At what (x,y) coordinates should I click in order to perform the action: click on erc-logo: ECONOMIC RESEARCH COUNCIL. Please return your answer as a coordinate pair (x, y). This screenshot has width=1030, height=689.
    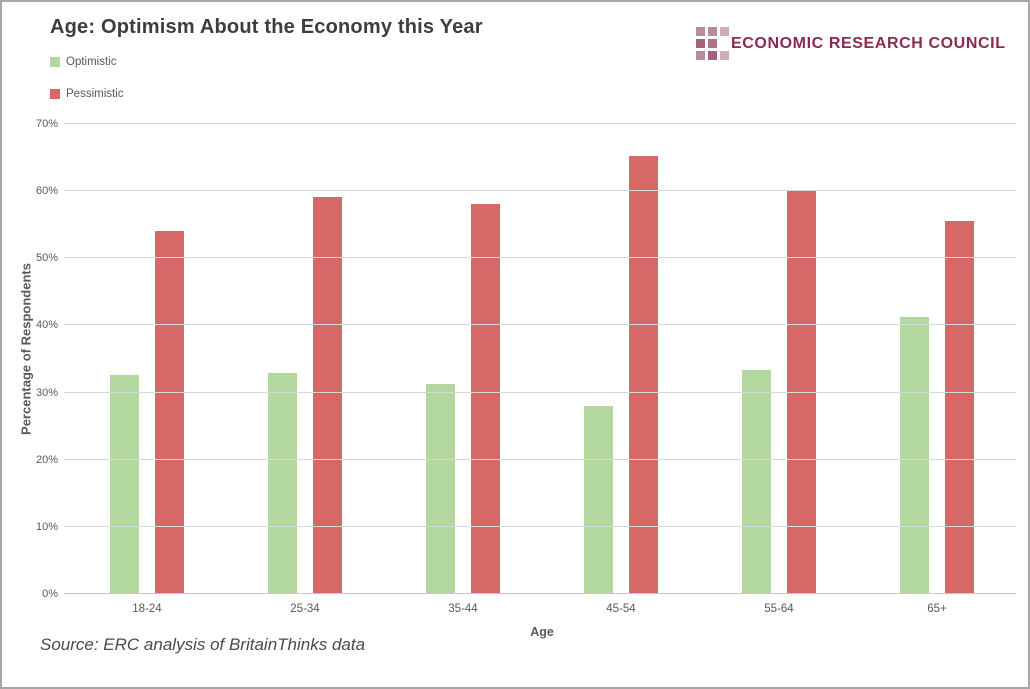
    Looking at the image, I should click on (851, 43).